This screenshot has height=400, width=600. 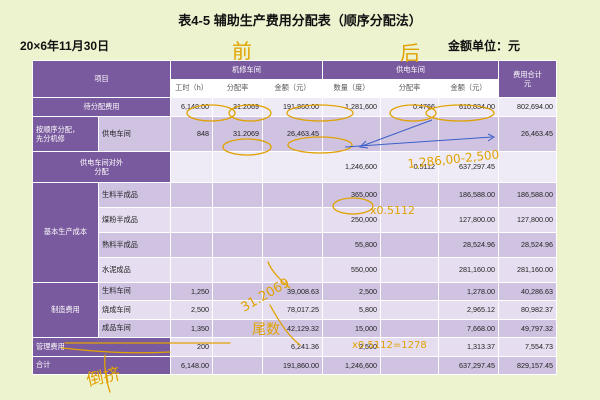 I want to click on note-calc4: 尾数, so click(x=266, y=330).